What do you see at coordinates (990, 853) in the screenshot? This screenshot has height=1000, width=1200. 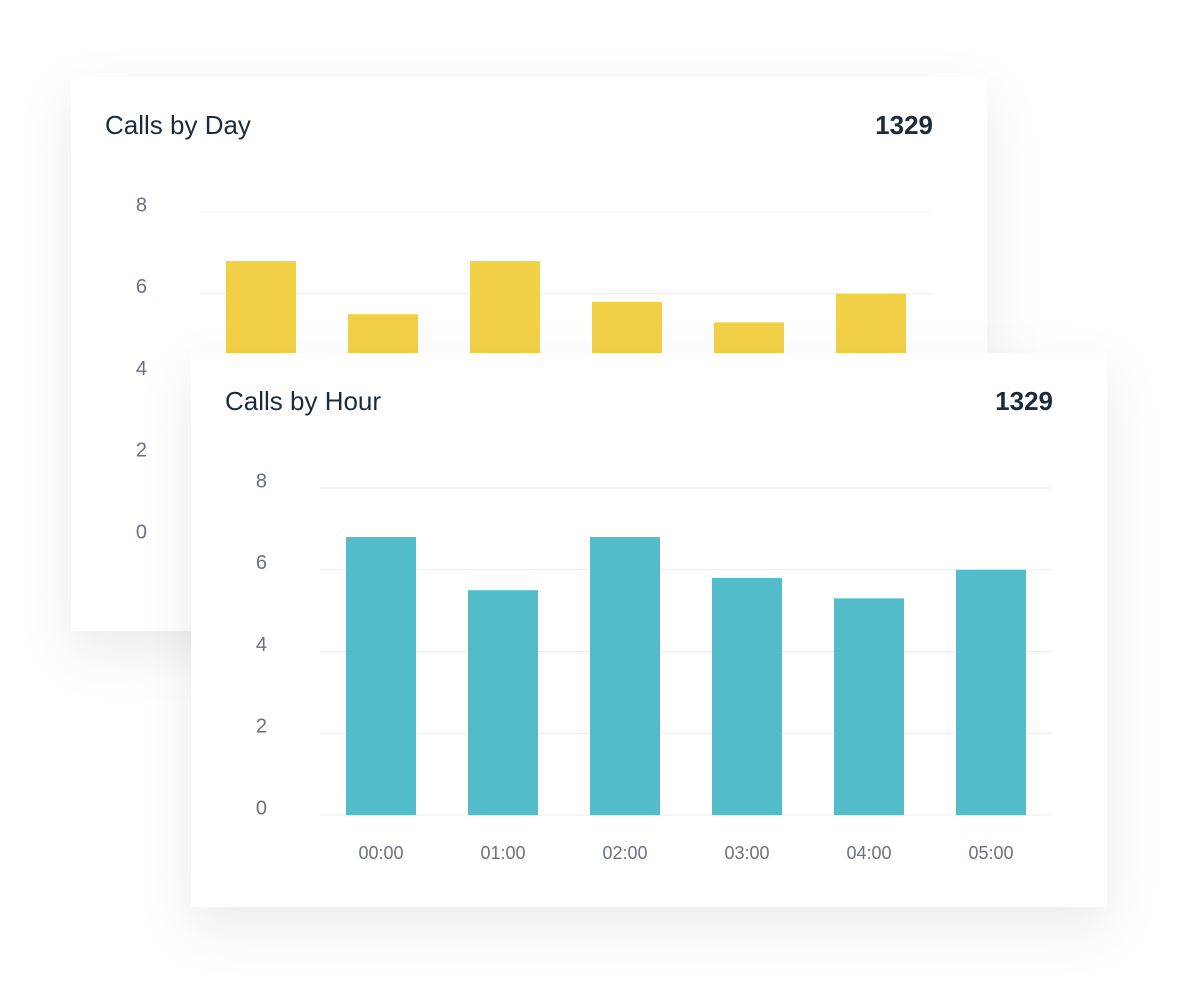 I see `x-tick-label: 05:00` at bounding box center [990, 853].